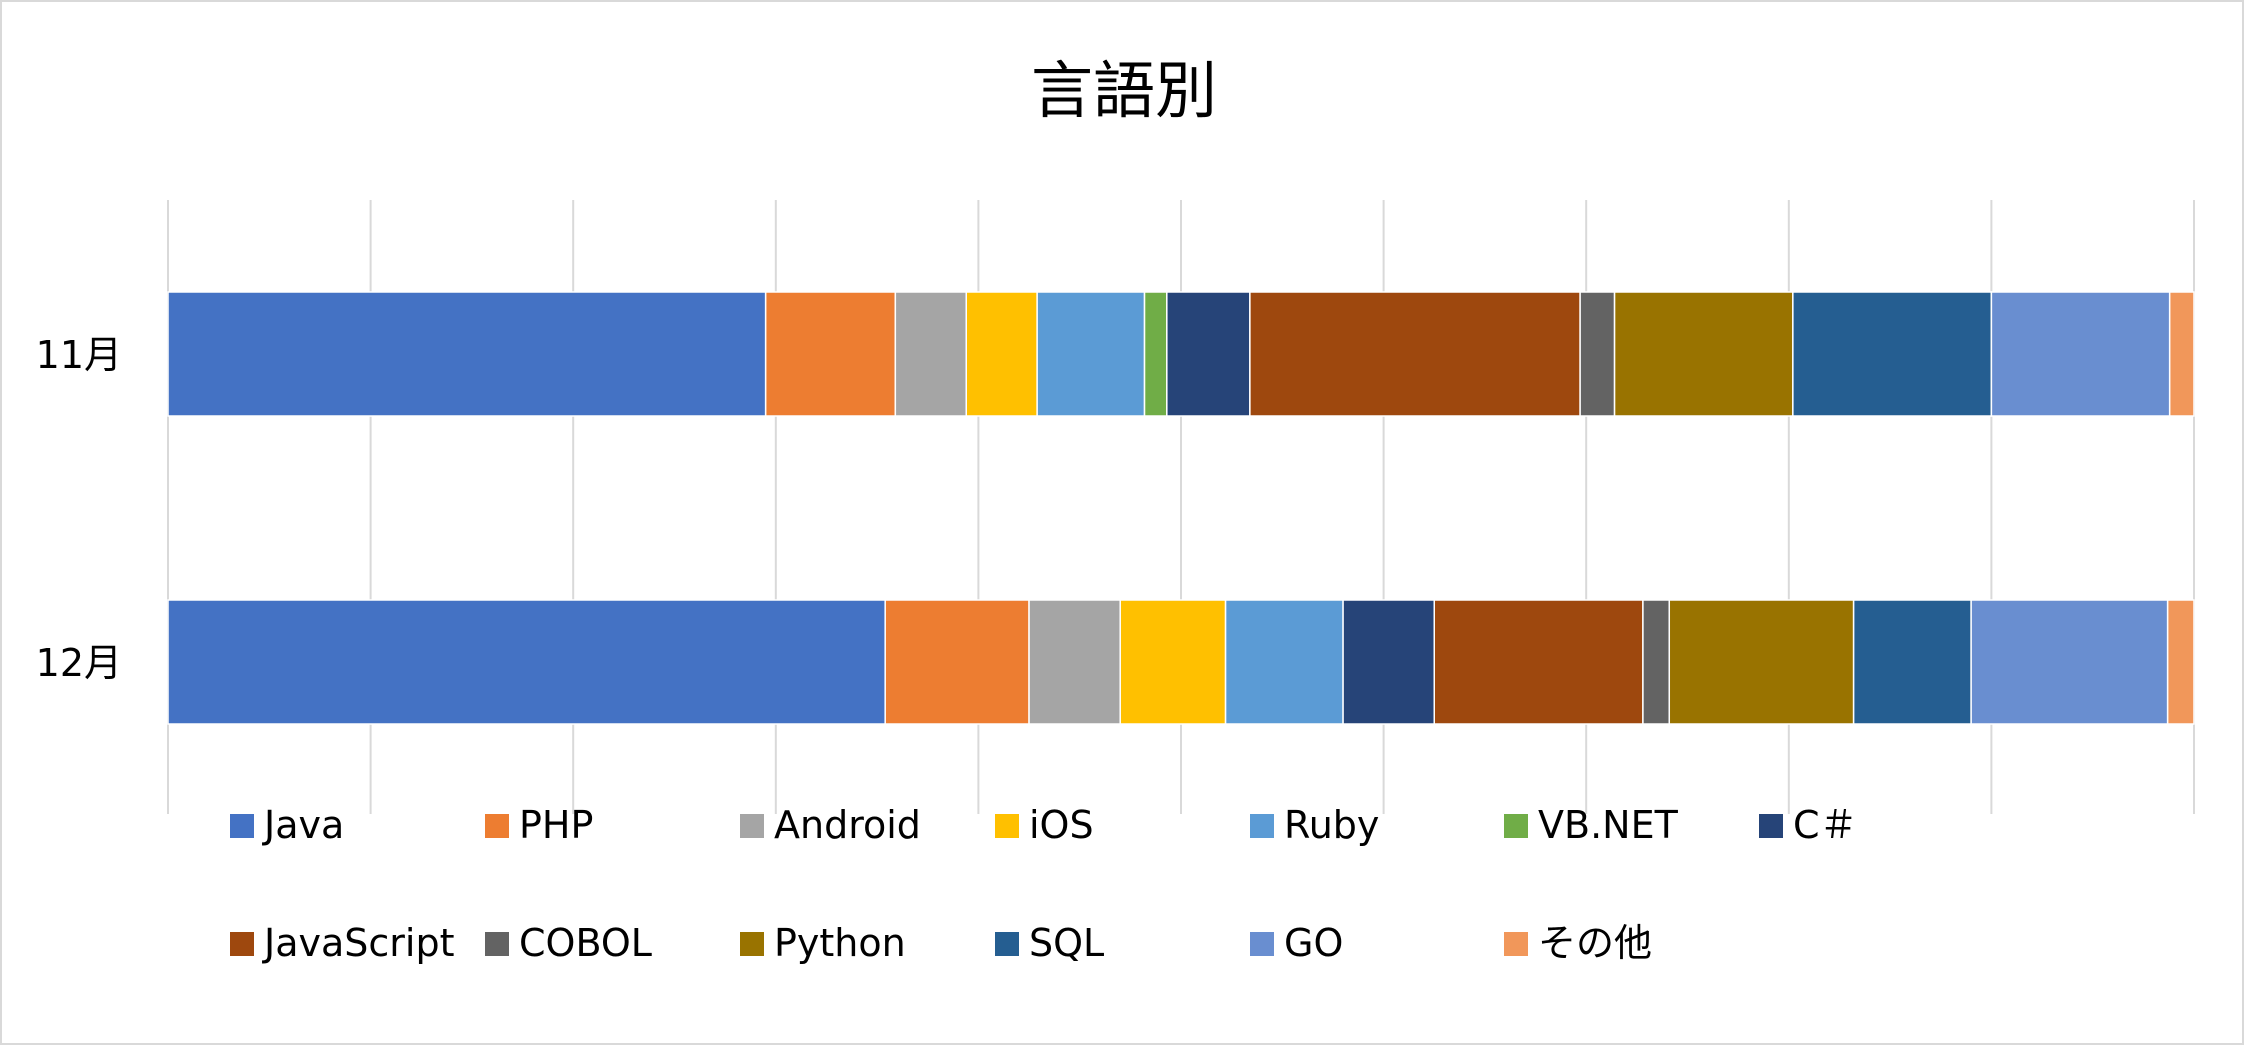 This screenshot has height=1047, width=2244. Describe the element at coordinates (1061, 825) in the screenshot. I see `legend-label: iOS` at that location.